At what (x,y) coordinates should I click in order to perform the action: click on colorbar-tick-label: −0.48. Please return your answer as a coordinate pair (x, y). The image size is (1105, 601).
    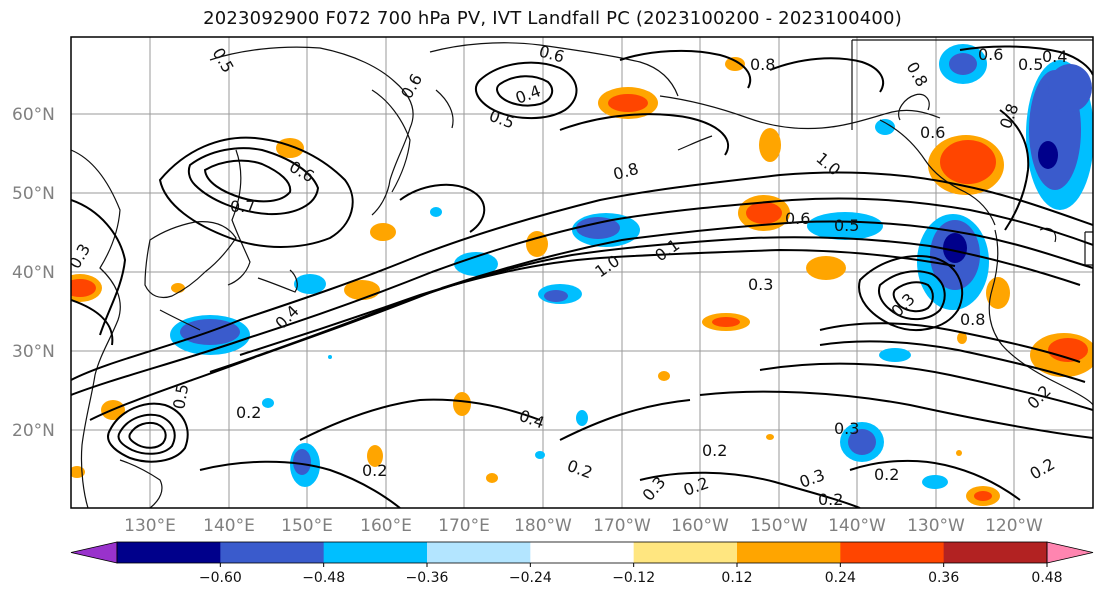
    Looking at the image, I should click on (323, 578).